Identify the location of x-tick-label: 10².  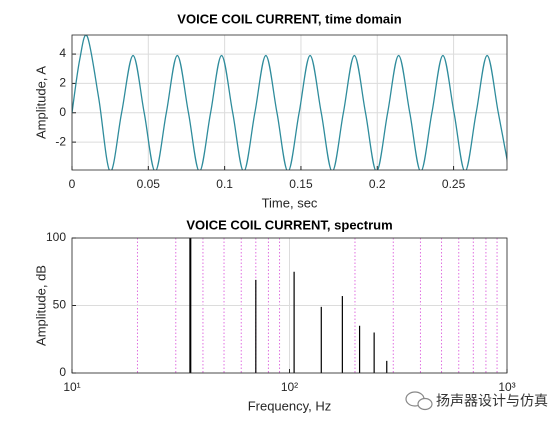
(289, 387).